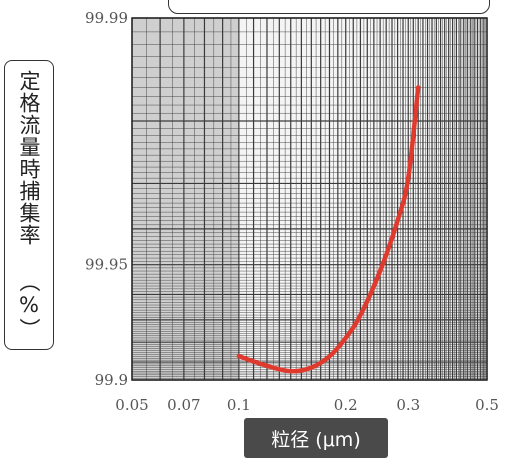 Image resolution: width=513 pixels, height=458 pixels. Describe the element at coordinates (346, 405) in the screenshot. I see `x-tick-label: 0.2` at that location.